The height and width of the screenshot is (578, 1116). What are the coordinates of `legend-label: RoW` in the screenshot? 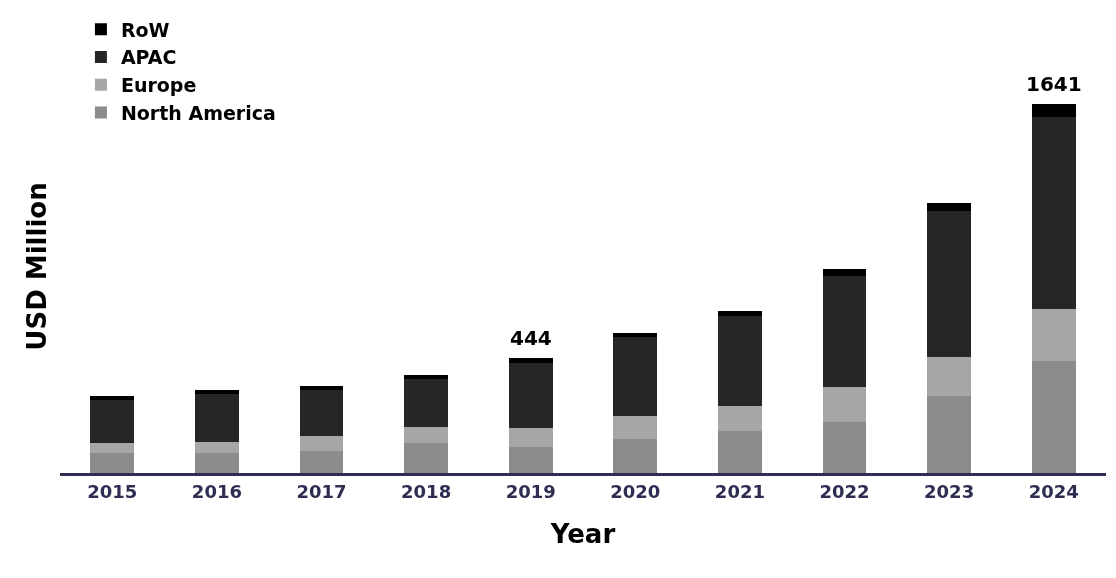 It's located at (145, 29).